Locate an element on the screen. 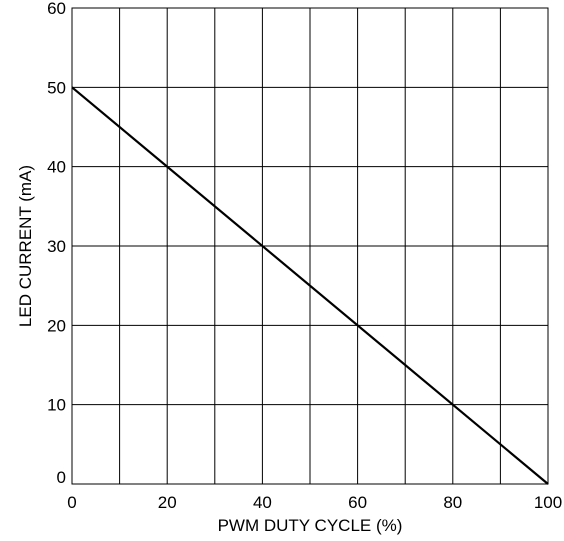 The height and width of the screenshot is (541, 564). x-axis-label: PWM DUTY CYCLE (%) is located at coordinates (310, 525).